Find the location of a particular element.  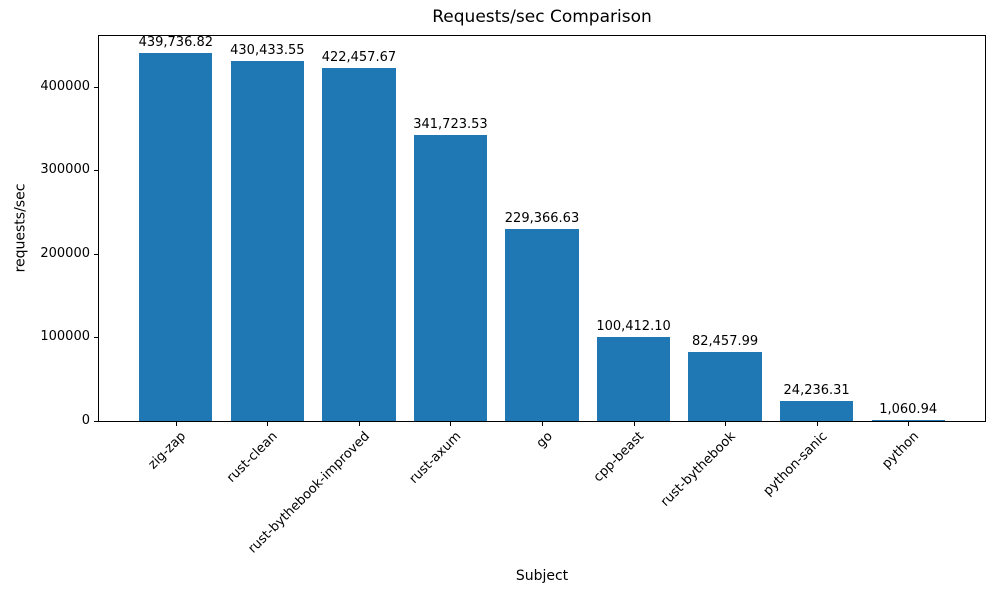

chart-title: Requests/sec Comparison is located at coordinates (542, 17).